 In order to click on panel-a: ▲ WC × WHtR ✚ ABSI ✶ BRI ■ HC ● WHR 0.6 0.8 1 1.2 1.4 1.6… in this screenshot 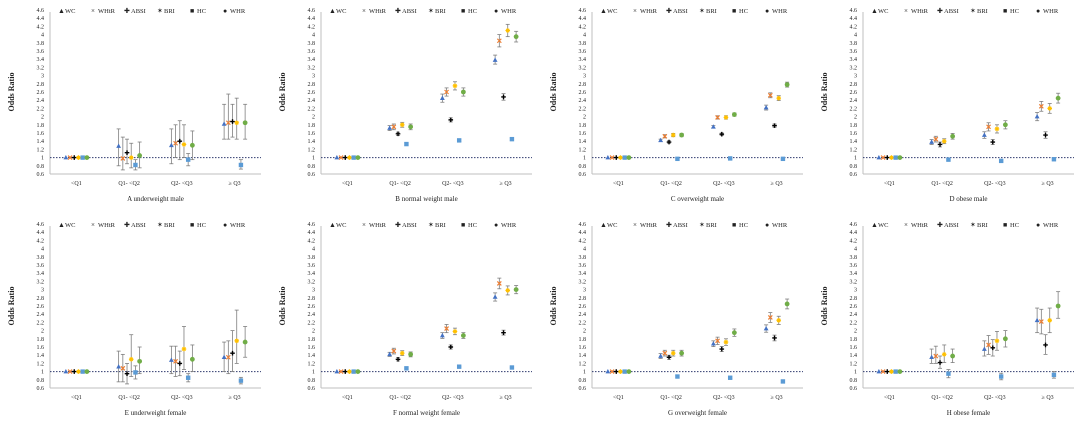, I will do `click(134, 105)`.